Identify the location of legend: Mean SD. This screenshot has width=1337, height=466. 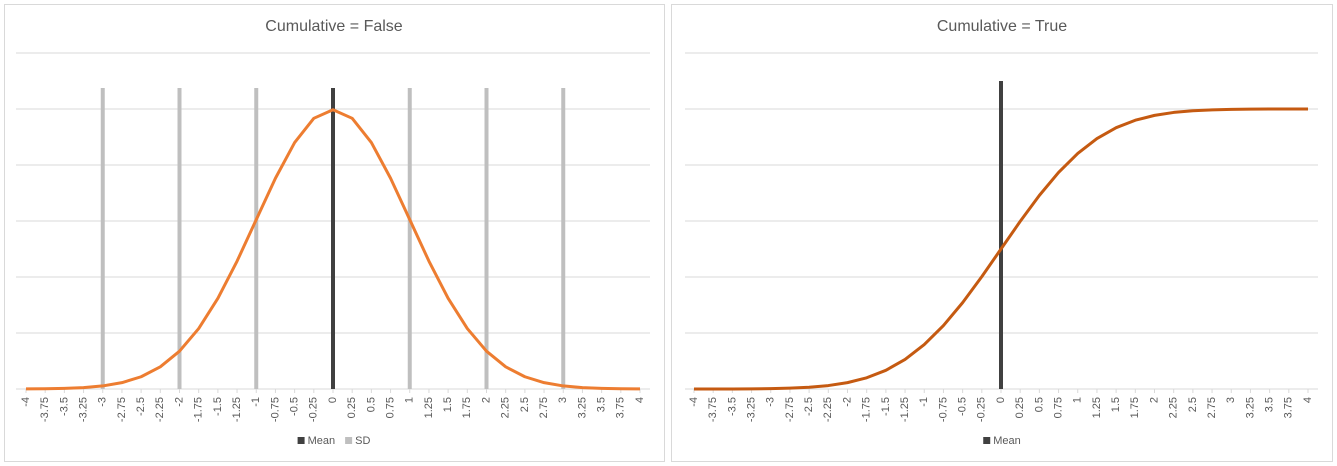
(333, 441).